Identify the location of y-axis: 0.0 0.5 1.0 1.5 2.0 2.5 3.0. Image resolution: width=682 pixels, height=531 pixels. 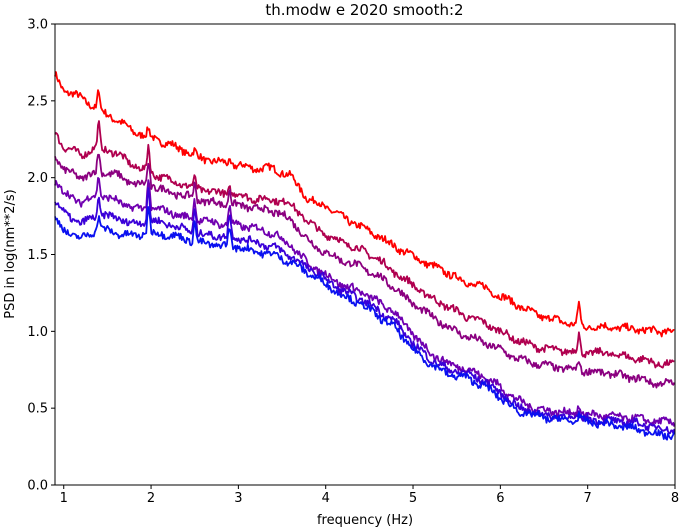
(41, 256).